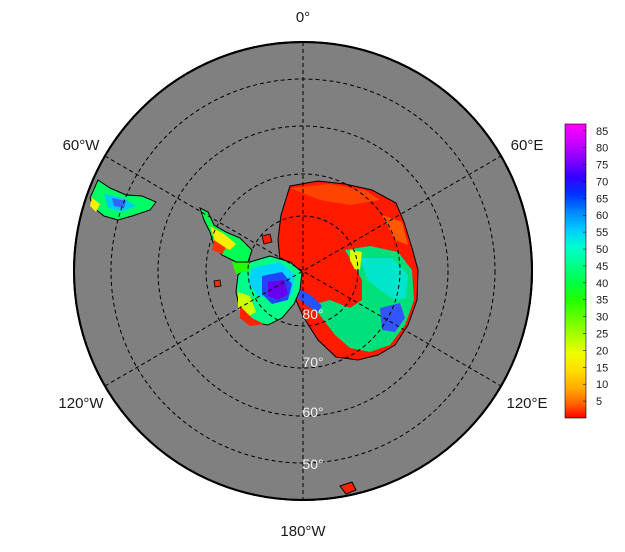 The height and width of the screenshot is (552, 625). What do you see at coordinates (602, 216) in the screenshot?
I see `colorbar-tick-label: 60` at bounding box center [602, 216].